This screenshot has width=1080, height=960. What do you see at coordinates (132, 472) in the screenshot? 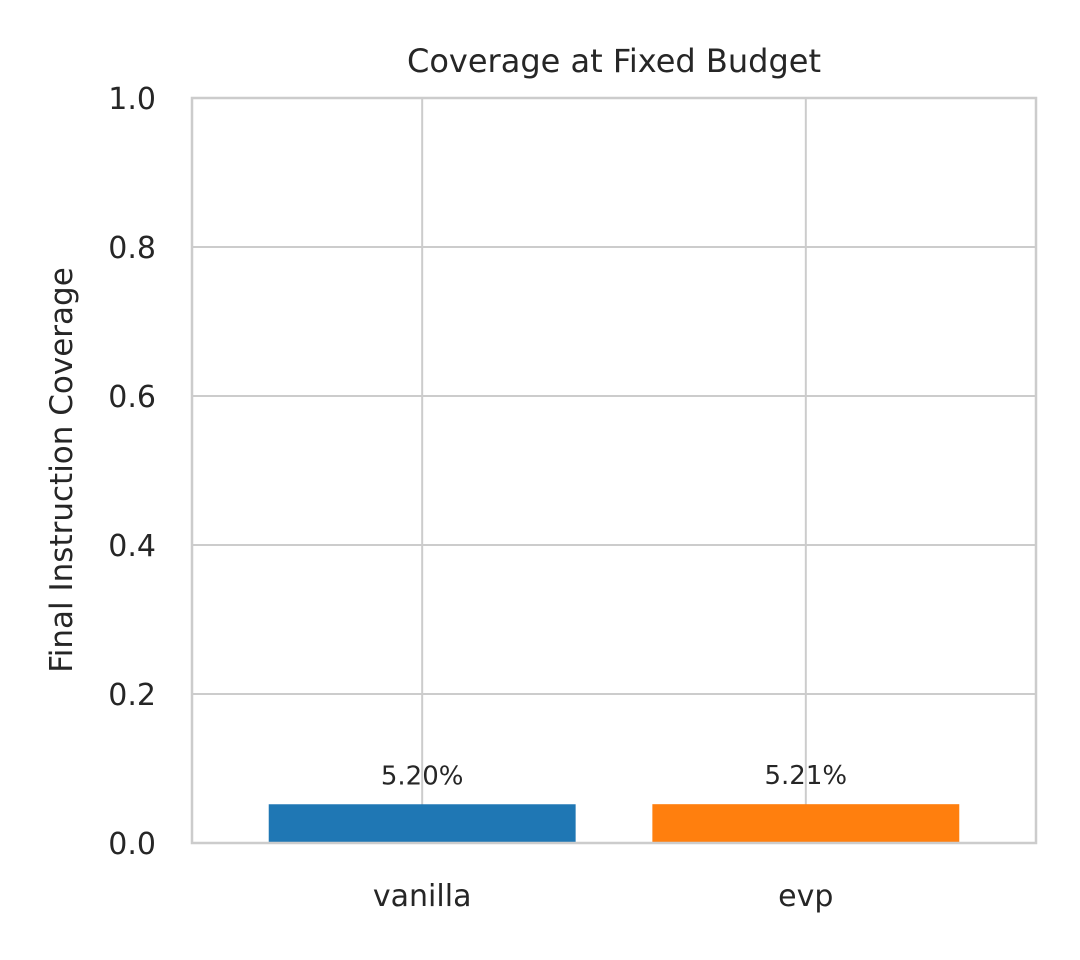
I see `y-tick-labels: 0.0 0.2 0.4 0.6 0.8 1.0` at bounding box center [132, 472].